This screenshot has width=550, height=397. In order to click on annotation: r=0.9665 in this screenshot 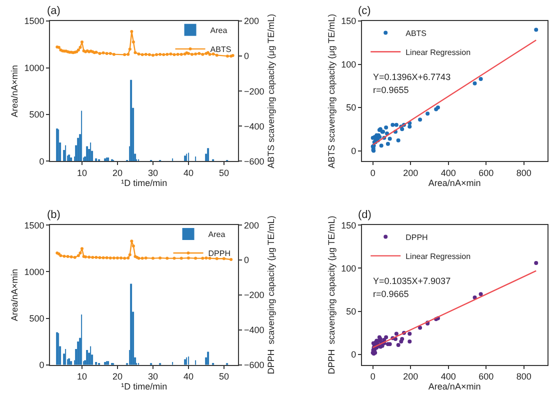, I will do `click(391, 294)`.